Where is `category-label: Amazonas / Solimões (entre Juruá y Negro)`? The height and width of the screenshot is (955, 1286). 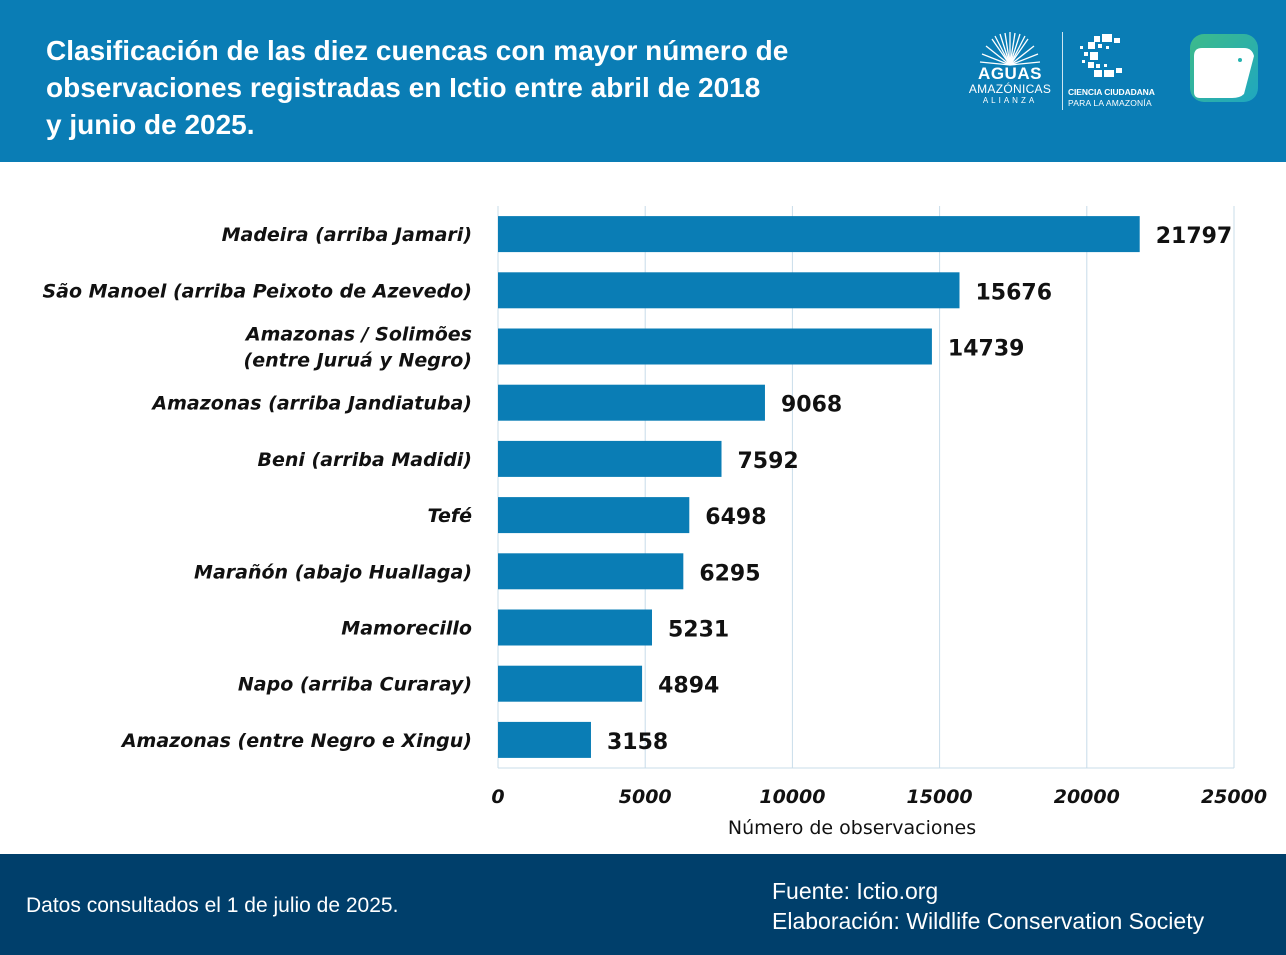 category-label: Amazonas / Solimões (entre Juruá y Negro) is located at coordinates (358, 348).